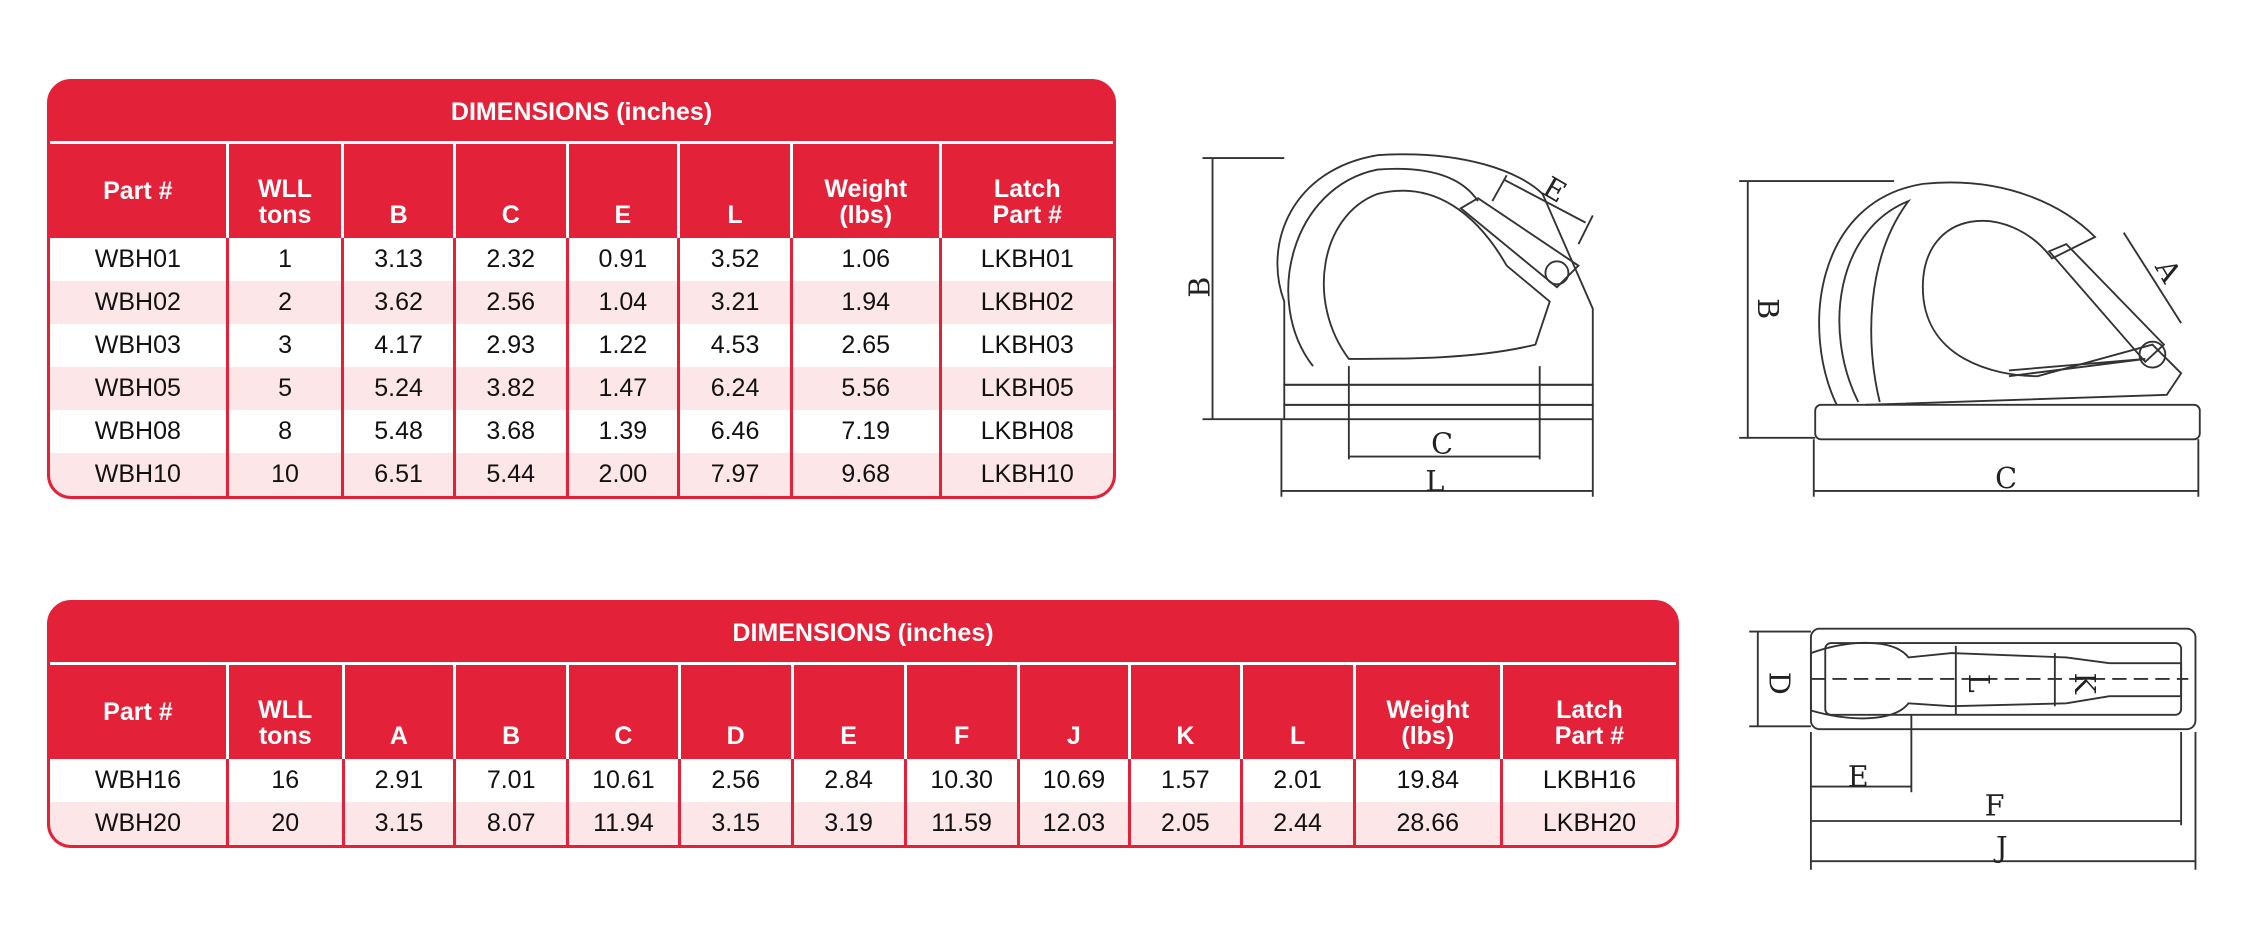 This screenshot has width=2250, height=936. What do you see at coordinates (865, 259) in the screenshot?
I see `table-cell: 1.06` at bounding box center [865, 259].